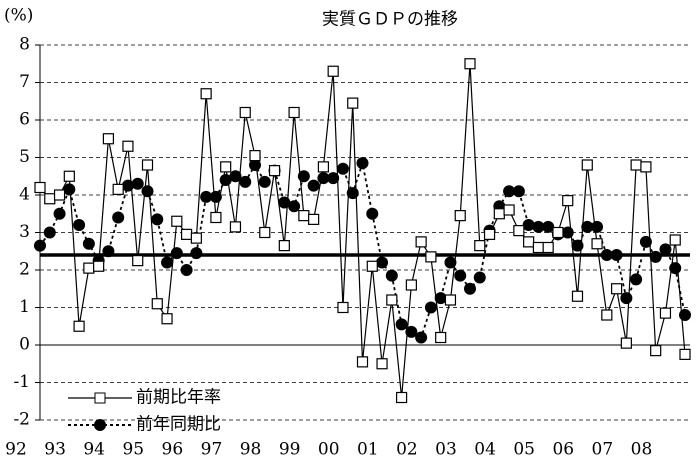  I want to click on y-tick-label: -1, so click(21, 382).